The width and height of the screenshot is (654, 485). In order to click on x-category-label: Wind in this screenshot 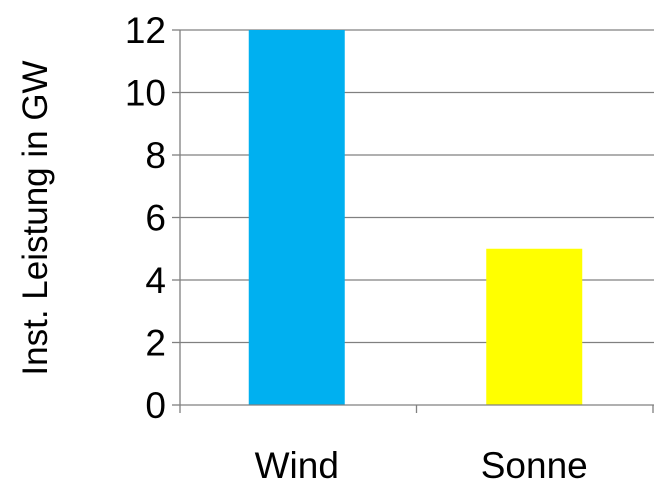, I will do `click(297, 465)`.